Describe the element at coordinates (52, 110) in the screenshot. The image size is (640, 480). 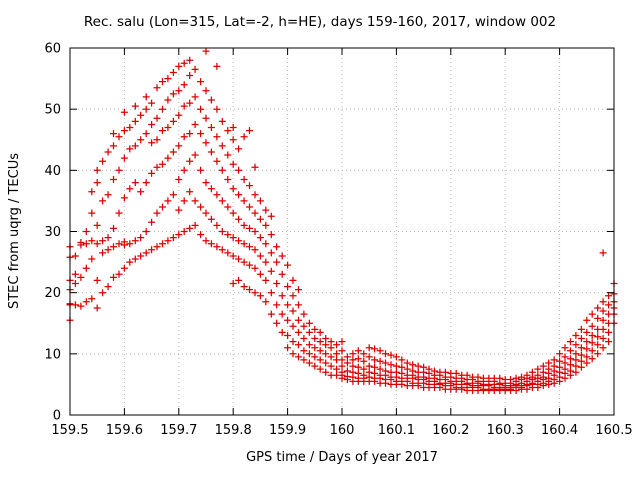
I see `y-tick-label: 50` at that location.